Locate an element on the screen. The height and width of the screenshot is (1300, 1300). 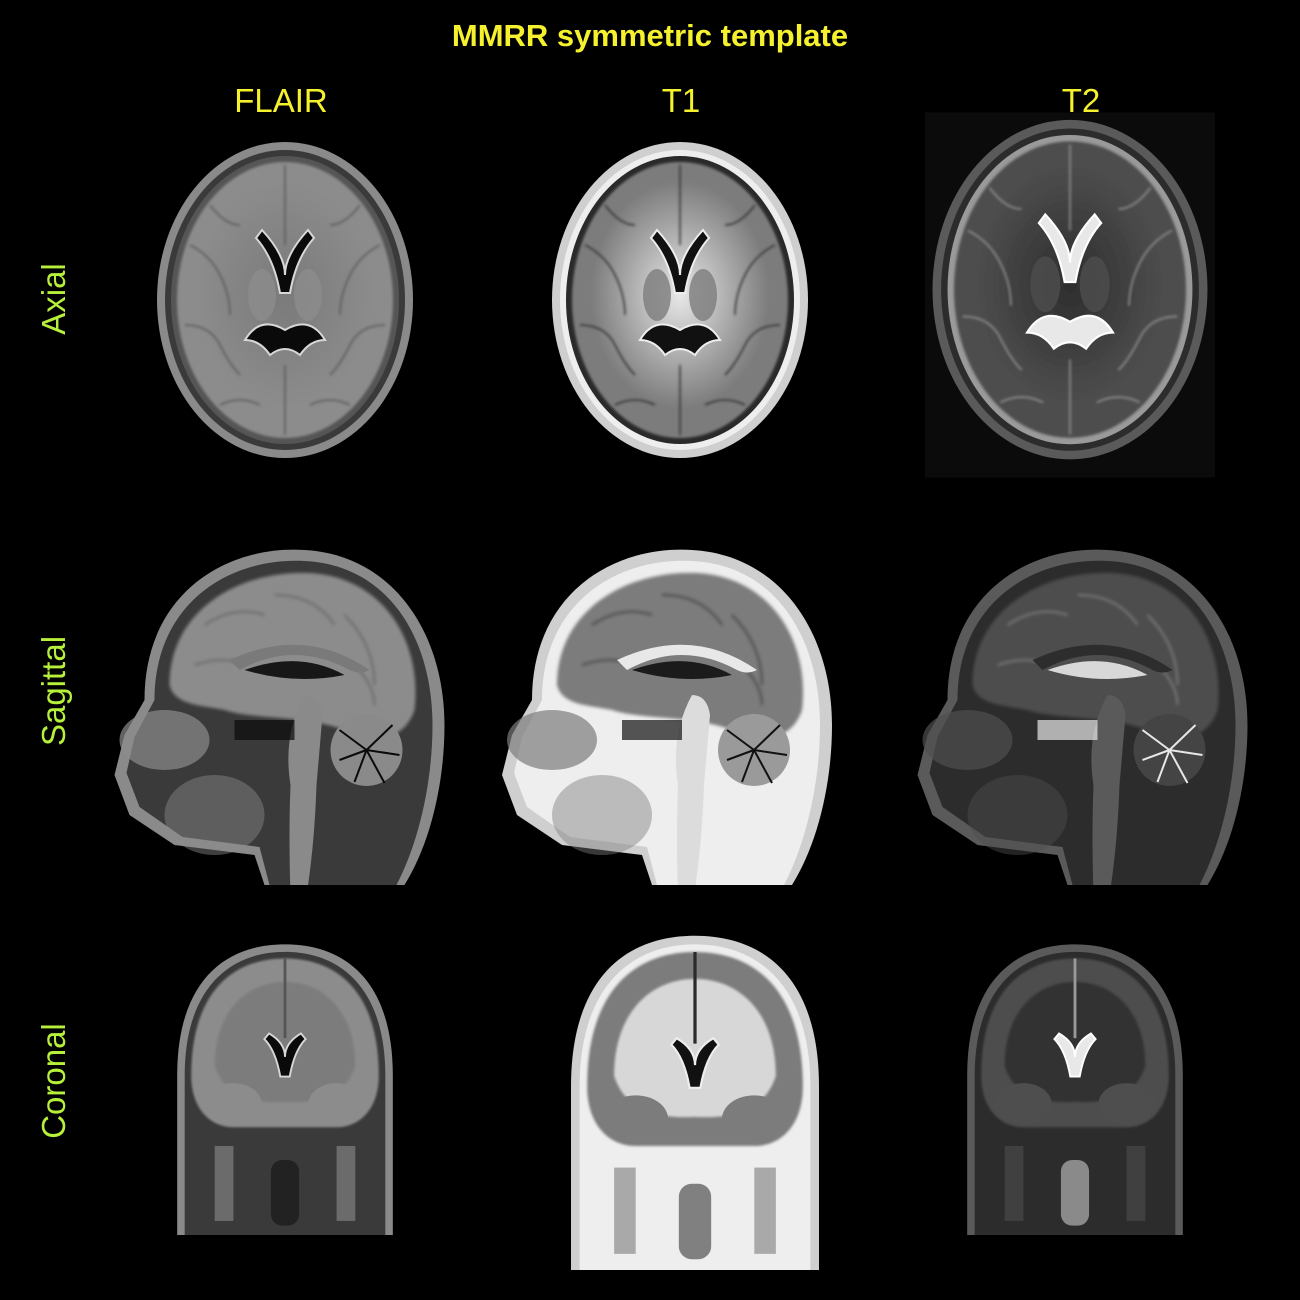
mri-coronal-flair is located at coordinates (285, 1085).